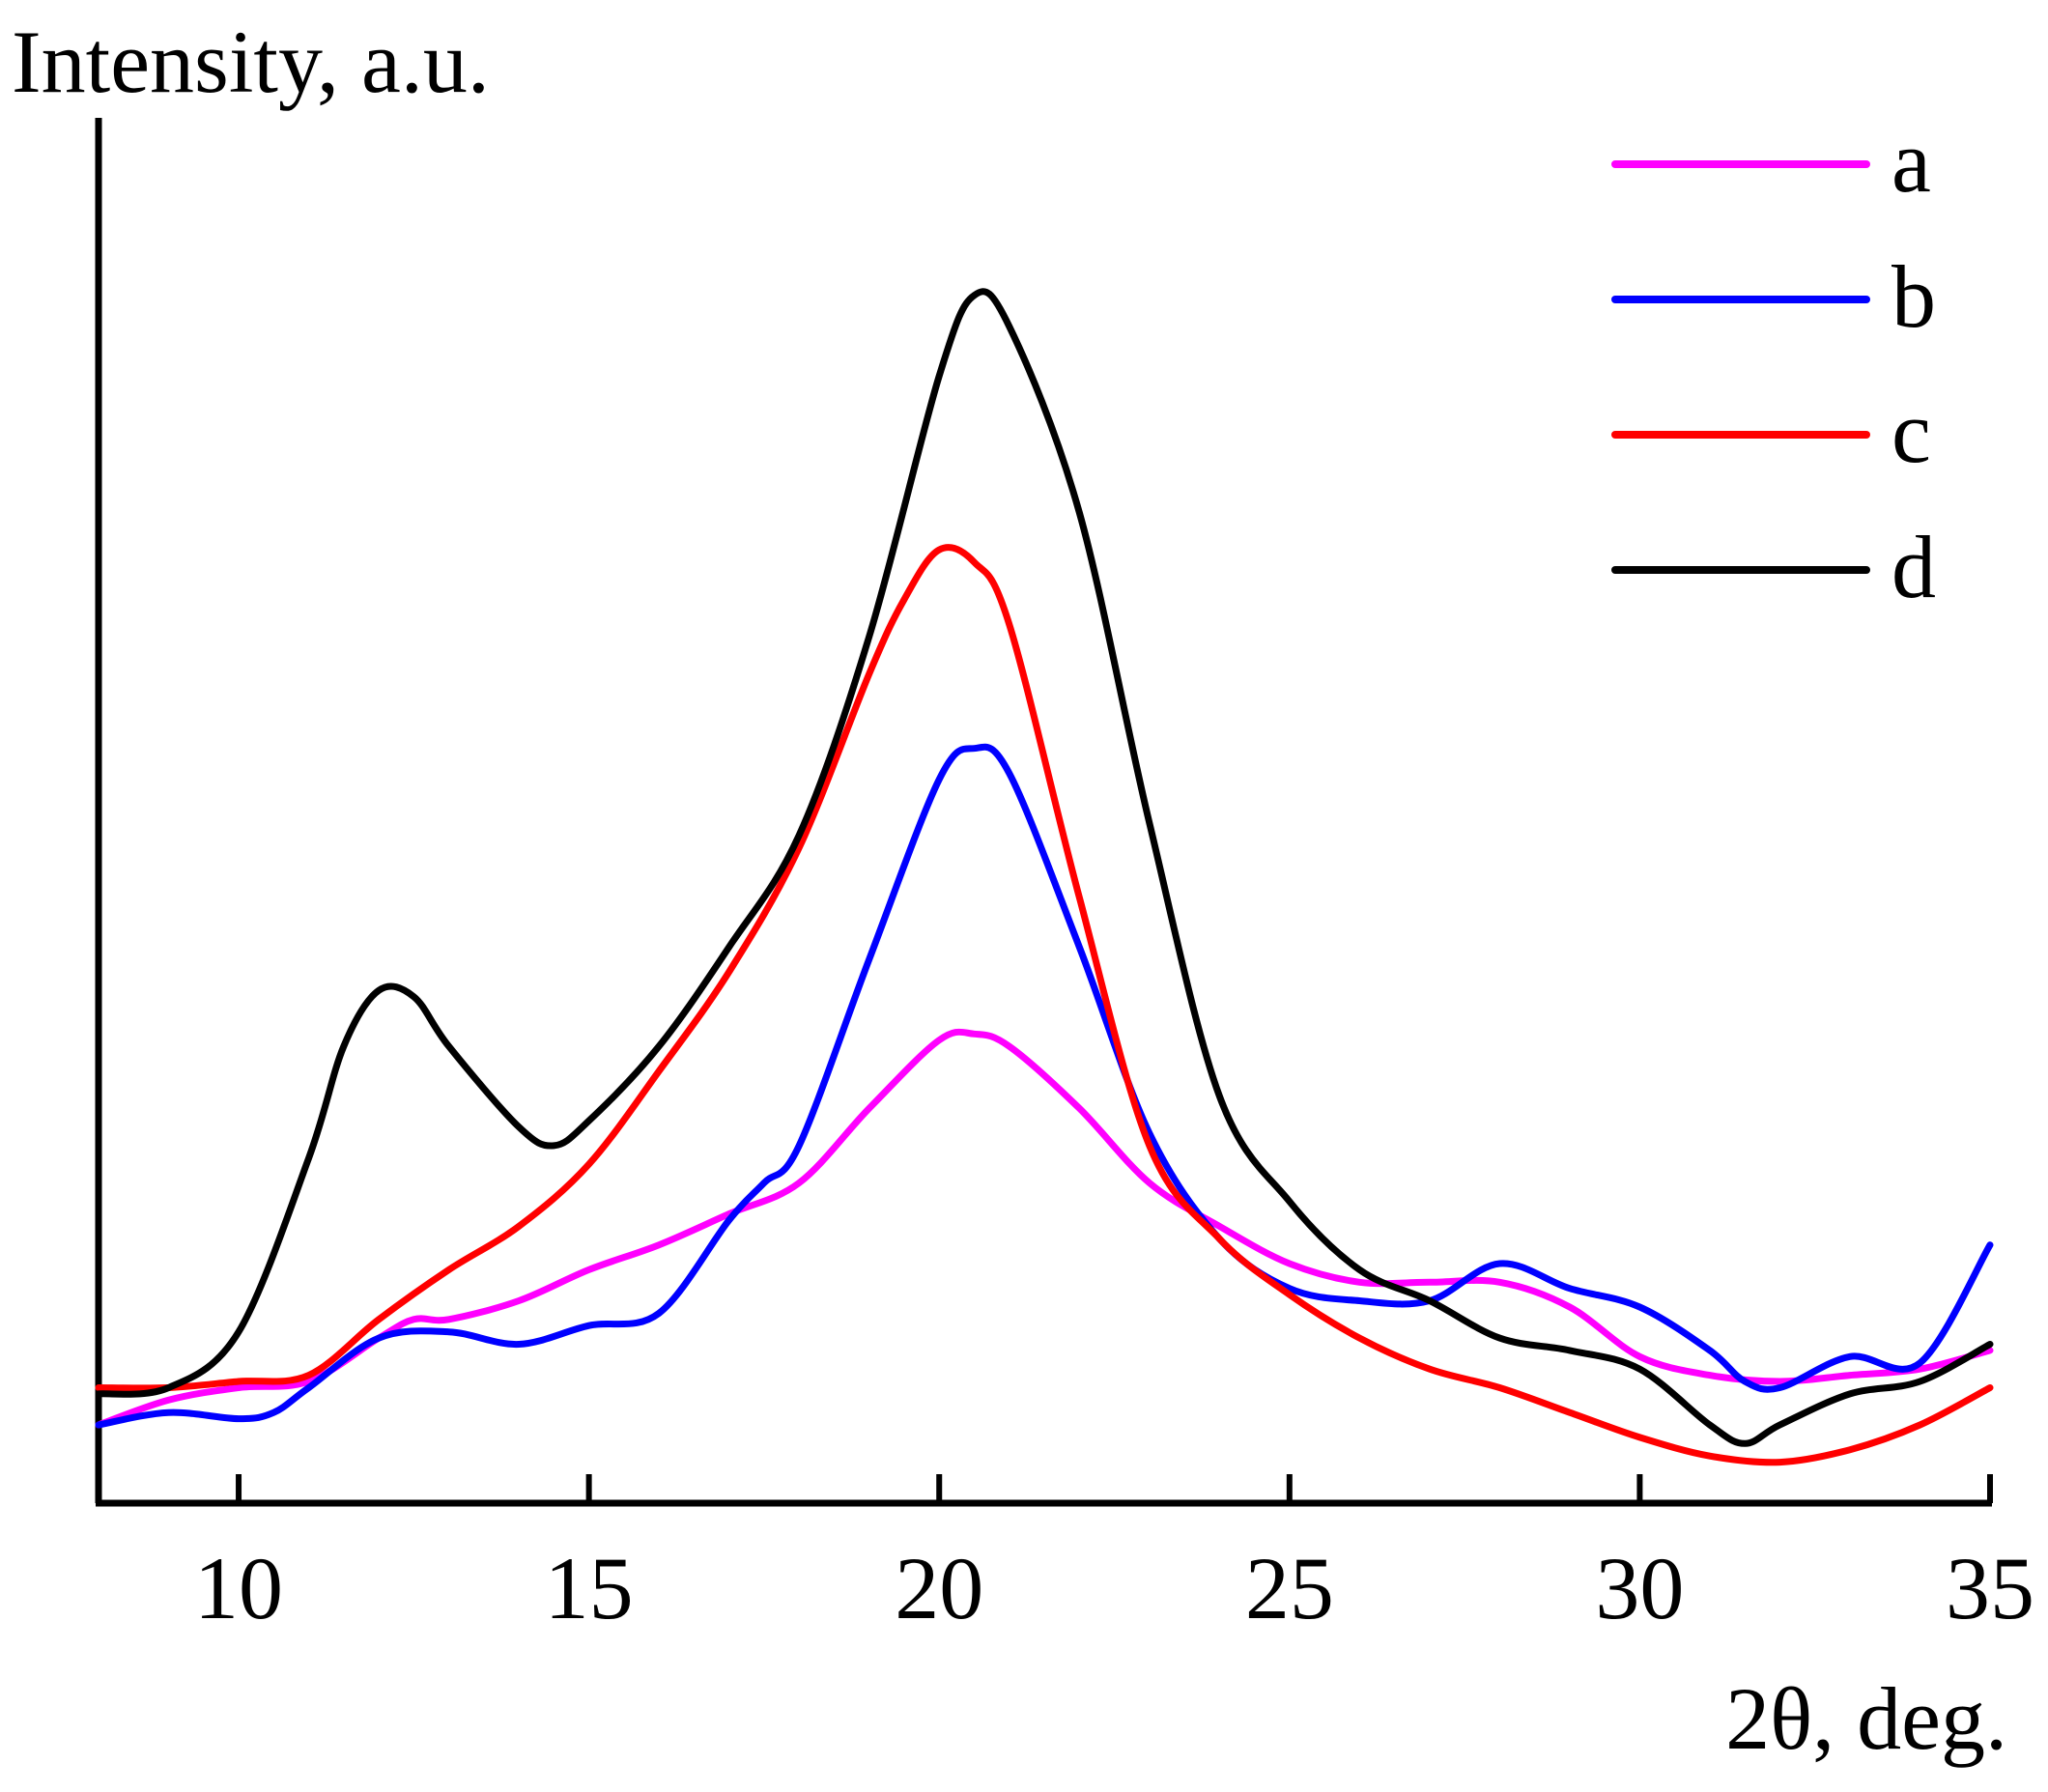 This screenshot has width=2048, height=1792. What do you see at coordinates (589, 1588) in the screenshot?
I see `x-tick-label-15: 15` at bounding box center [589, 1588].